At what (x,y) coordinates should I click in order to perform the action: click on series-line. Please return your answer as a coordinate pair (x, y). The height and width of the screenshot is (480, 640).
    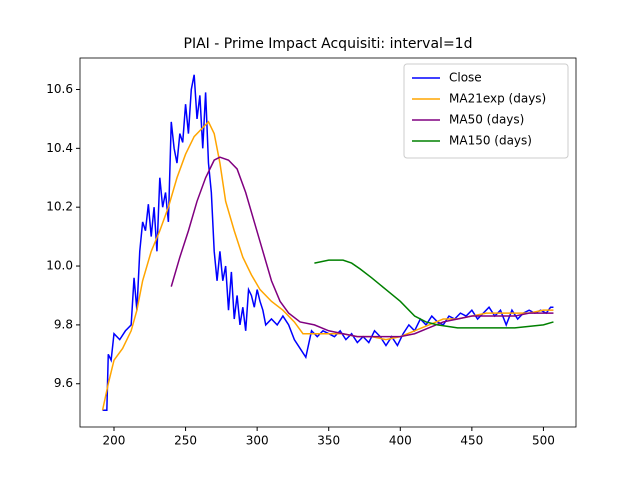
    Looking at the image, I should click on (434, 294).